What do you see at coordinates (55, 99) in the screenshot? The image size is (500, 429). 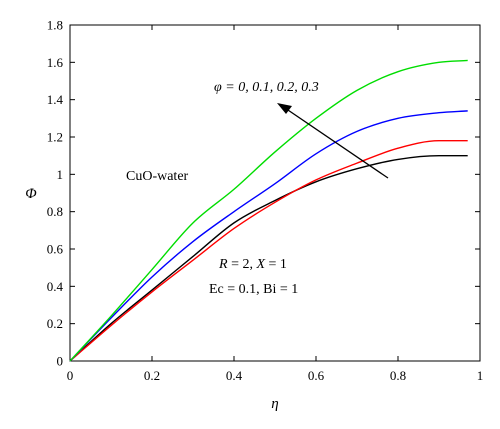 I see `y-tick-label: 1.4` at bounding box center [55, 99].